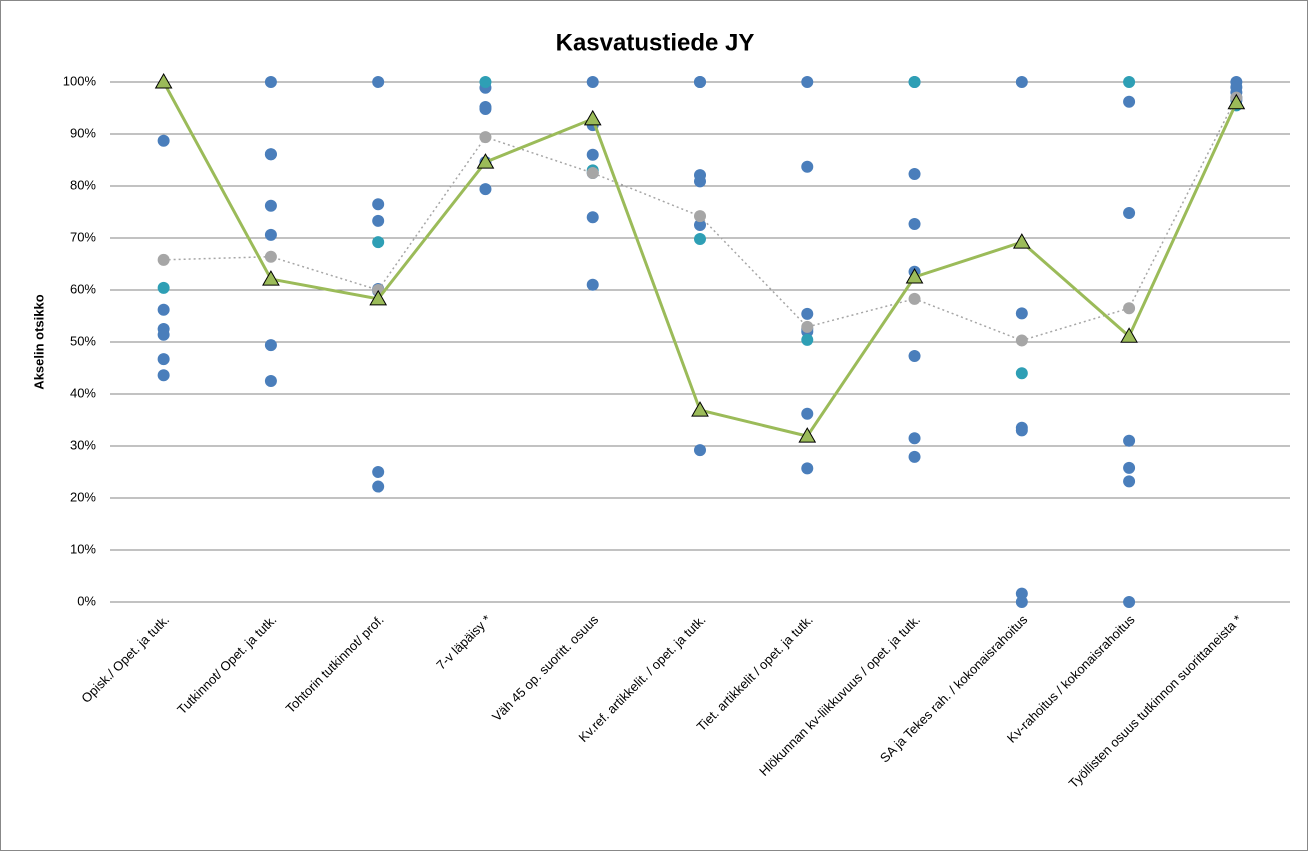 The width and height of the screenshot is (1309, 852). I want to click on y-tick-label: 30%, so click(83, 444).